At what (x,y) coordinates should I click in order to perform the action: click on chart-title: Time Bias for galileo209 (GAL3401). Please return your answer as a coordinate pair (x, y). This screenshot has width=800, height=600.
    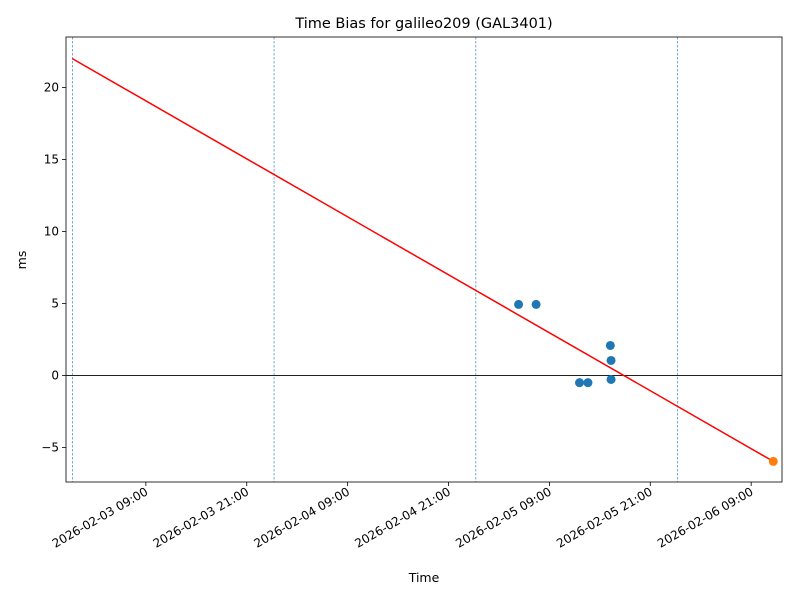
    Looking at the image, I should click on (423, 24).